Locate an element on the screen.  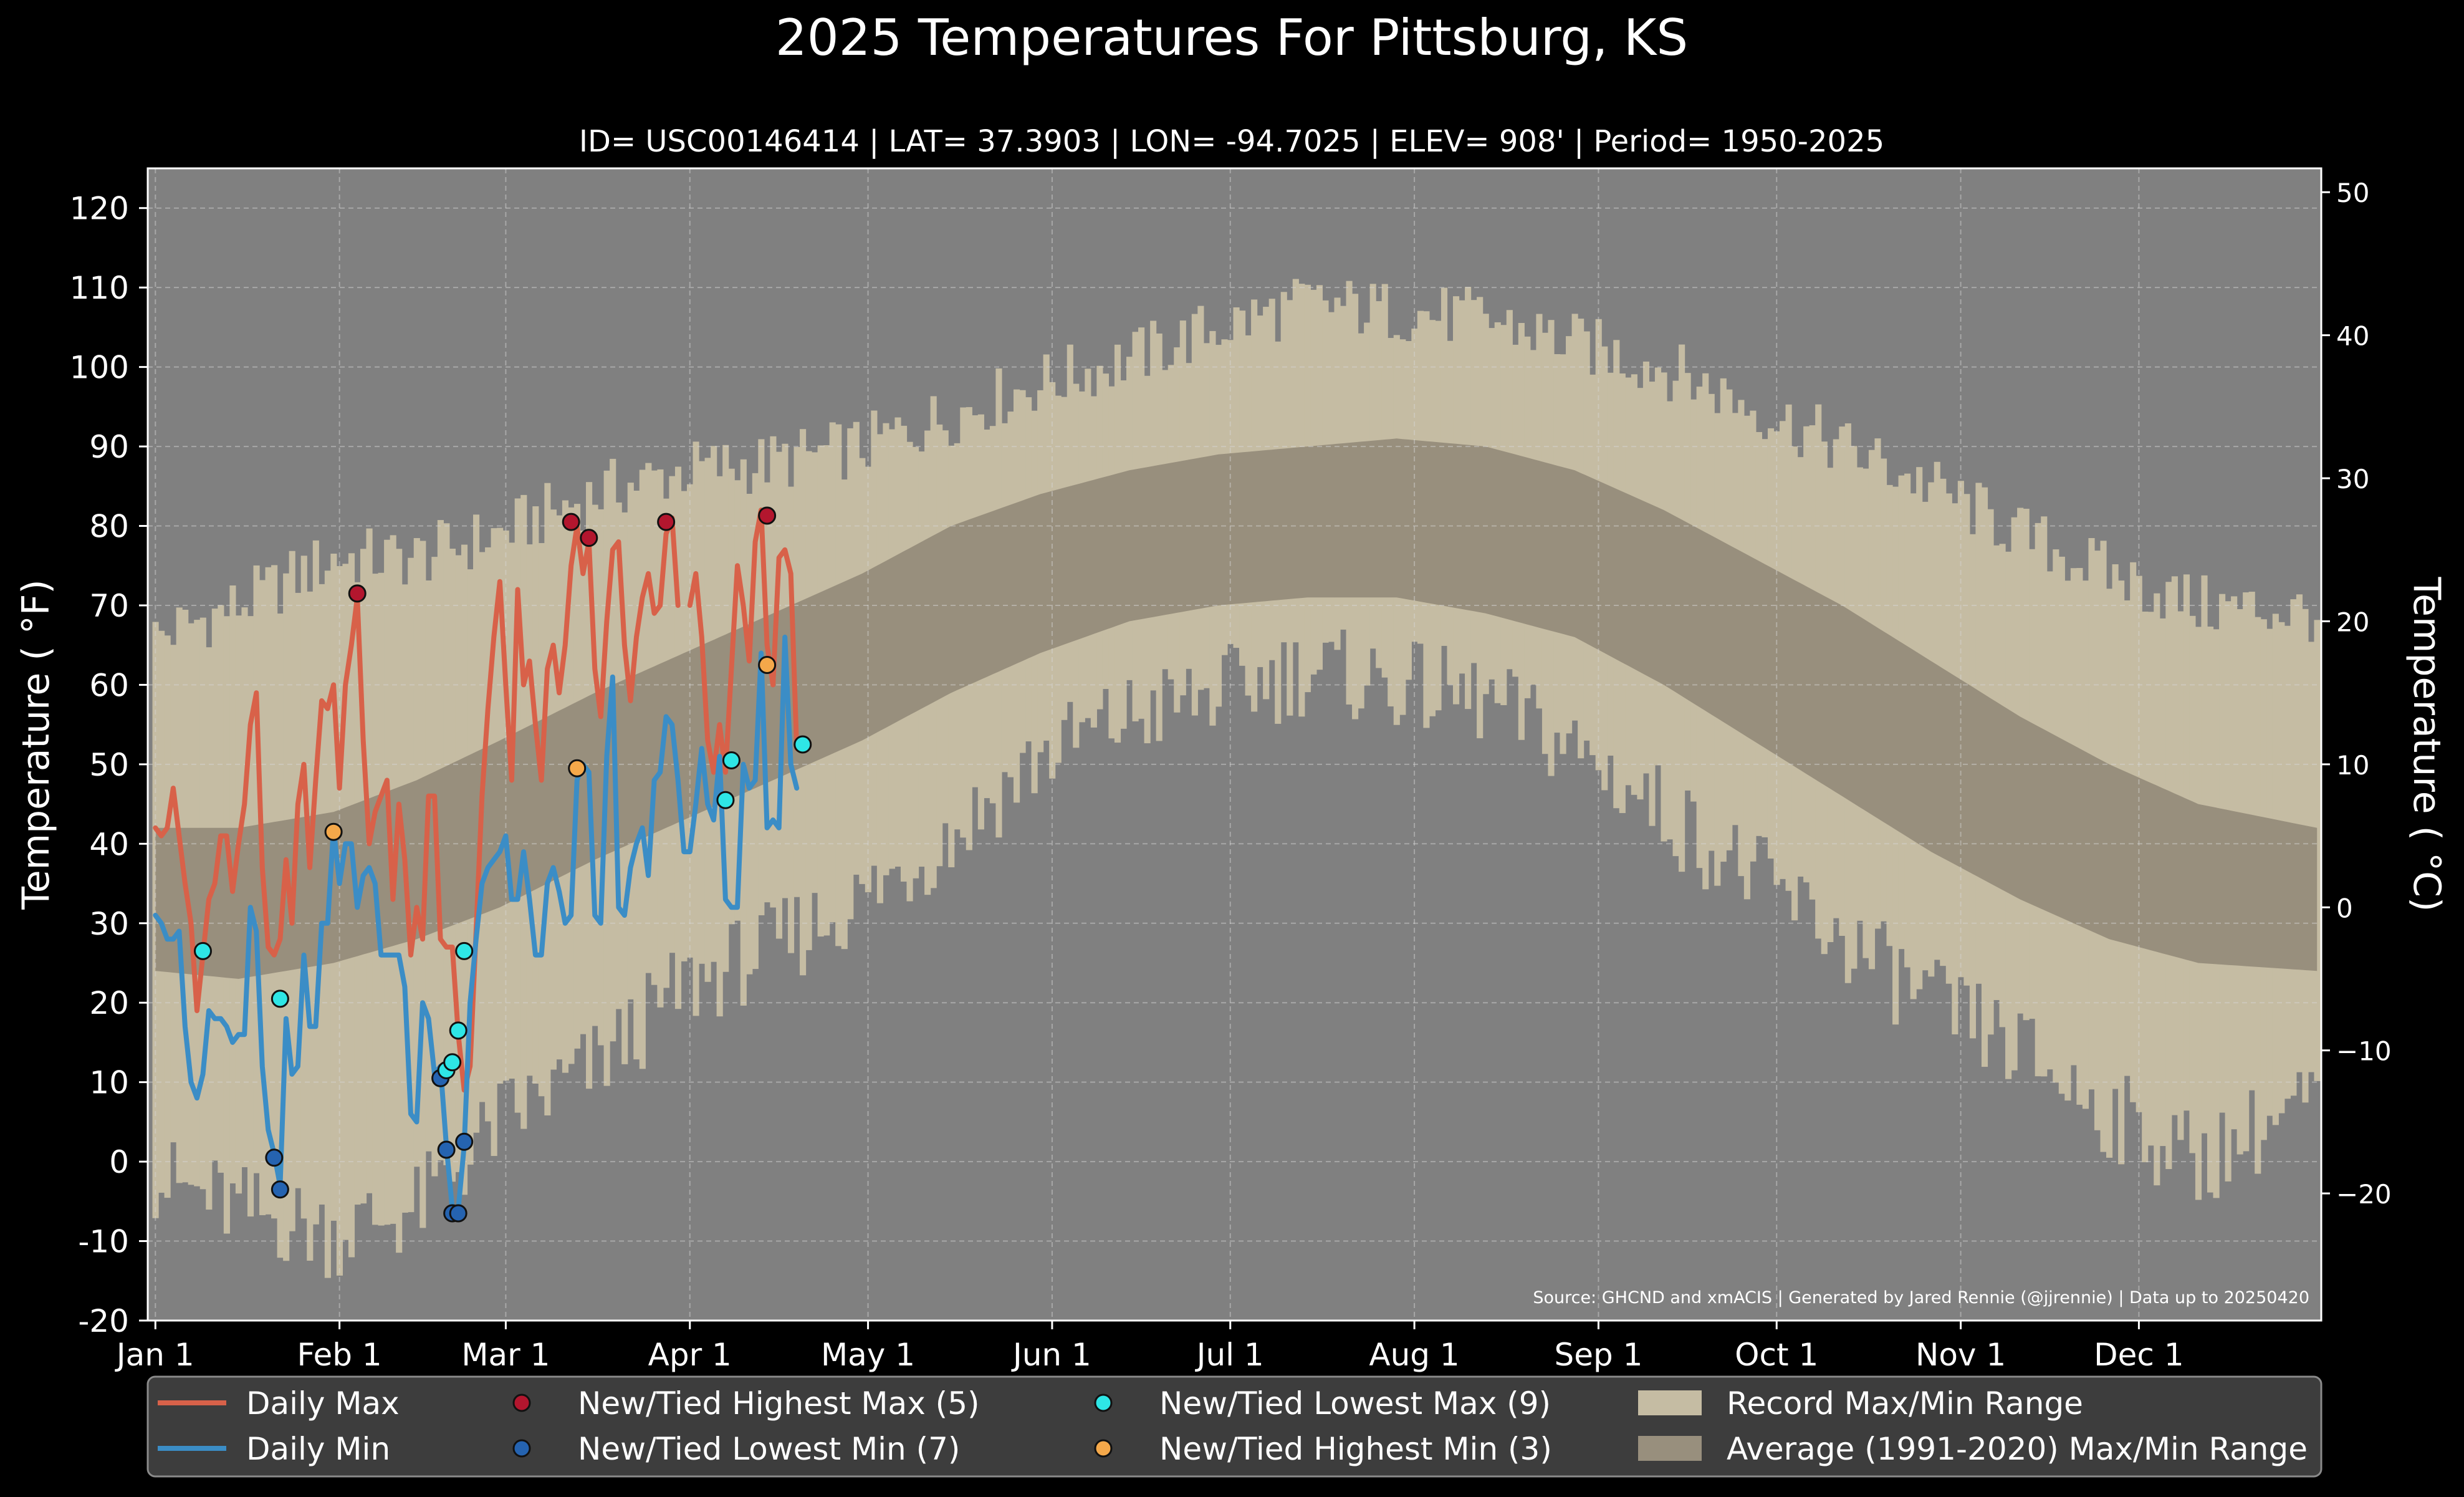
legend-box is located at coordinates (1234, 1426).